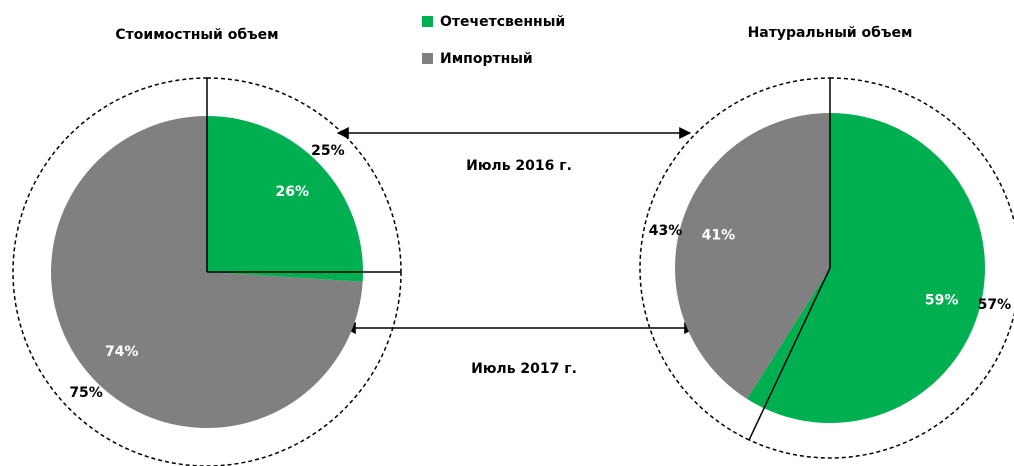 Image resolution: width=1014 pixels, height=466 pixels. I want to click on data-label: 59%, so click(942, 300).